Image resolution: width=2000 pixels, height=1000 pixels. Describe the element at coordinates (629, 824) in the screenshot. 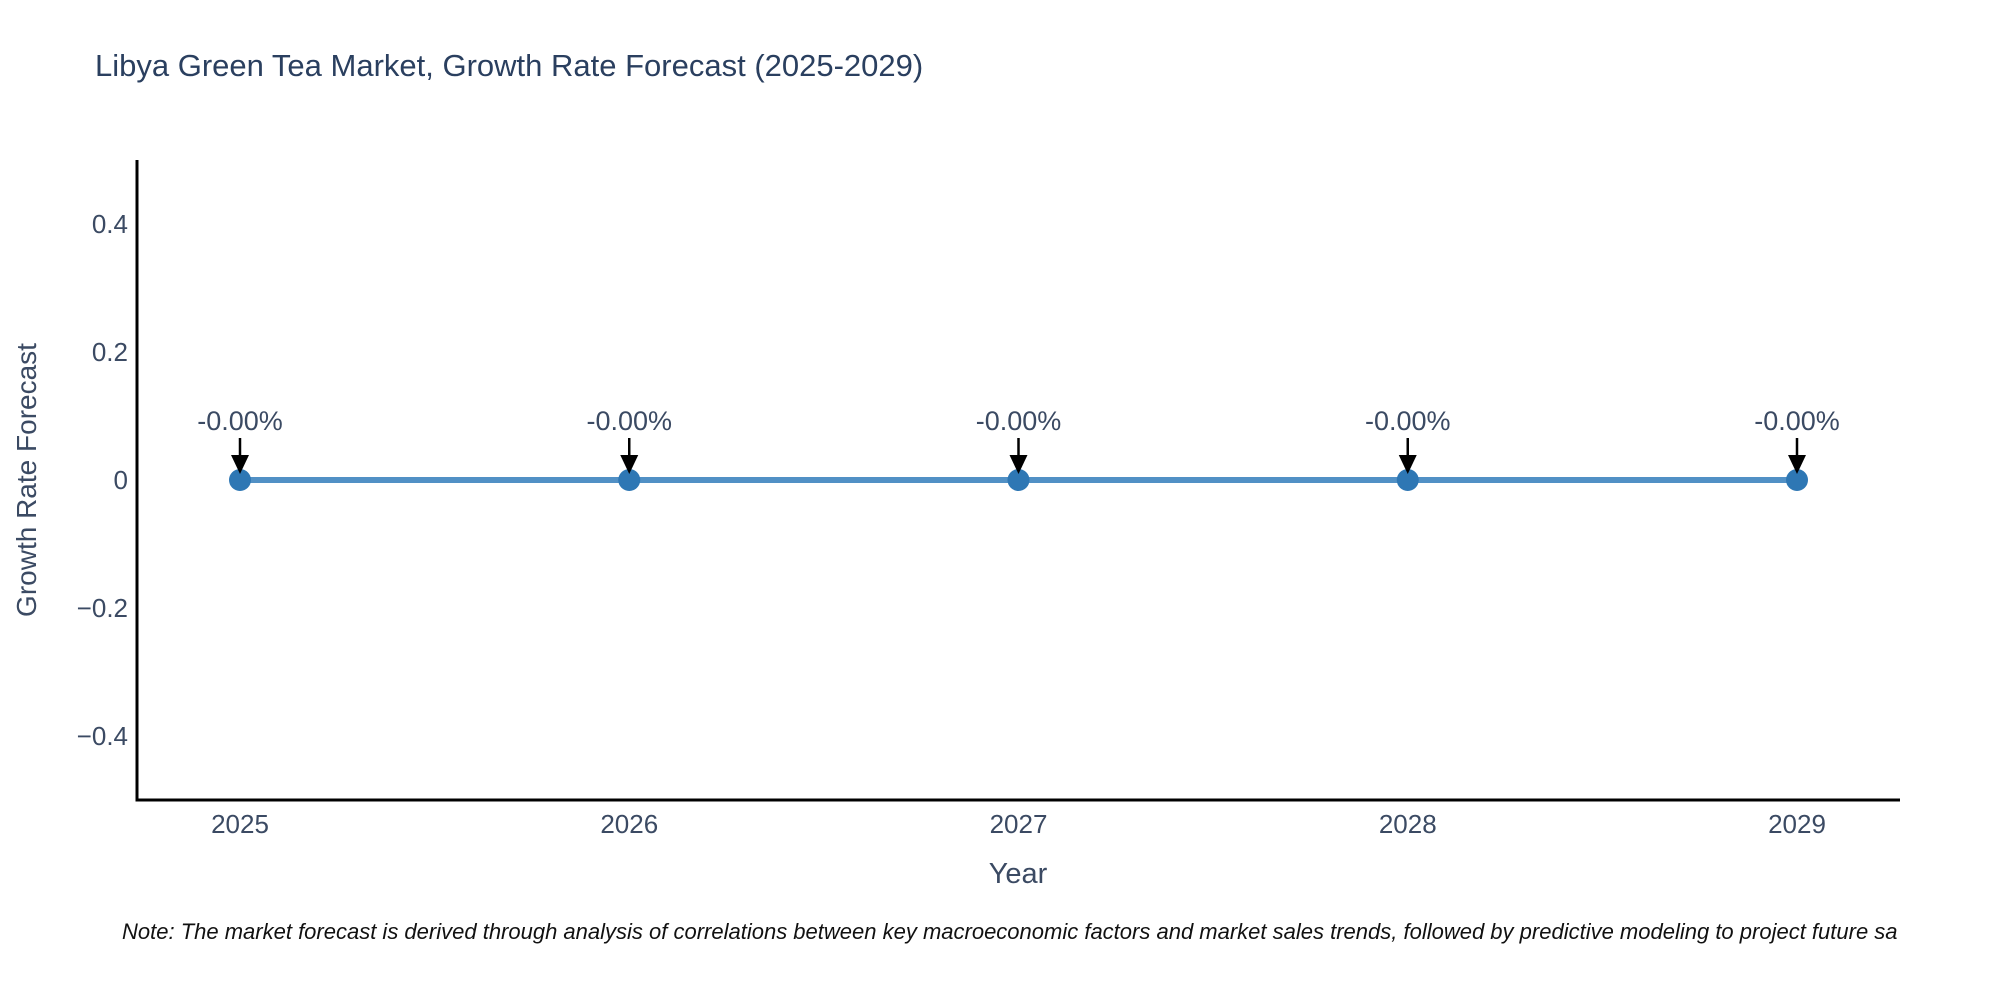

I see `x-tick-label: 2026` at that location.